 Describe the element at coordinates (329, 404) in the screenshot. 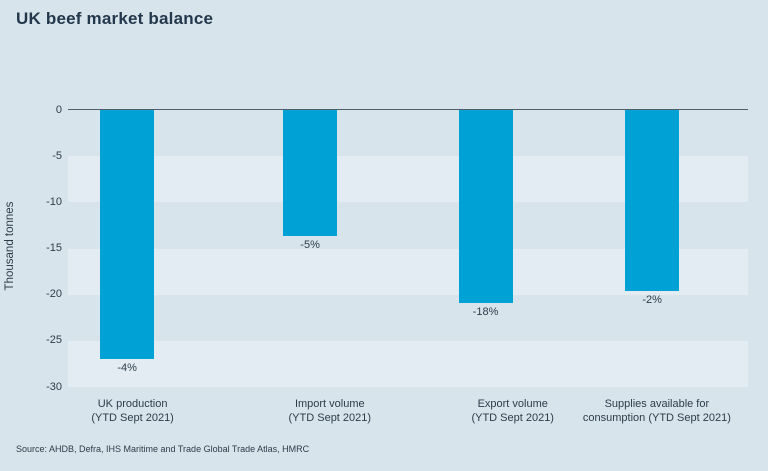

I see `category-label-line1: Import volume` at that location.